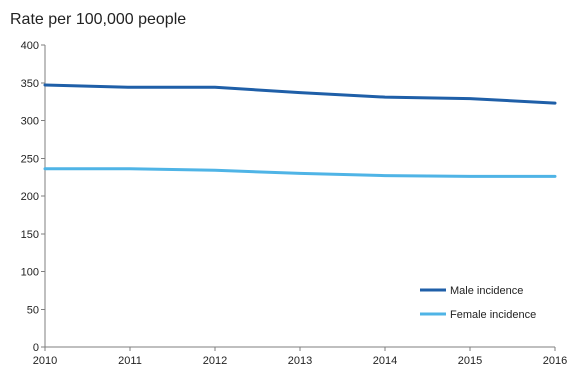  I want to click on x-tick-label: 2015, so click(470, 361).